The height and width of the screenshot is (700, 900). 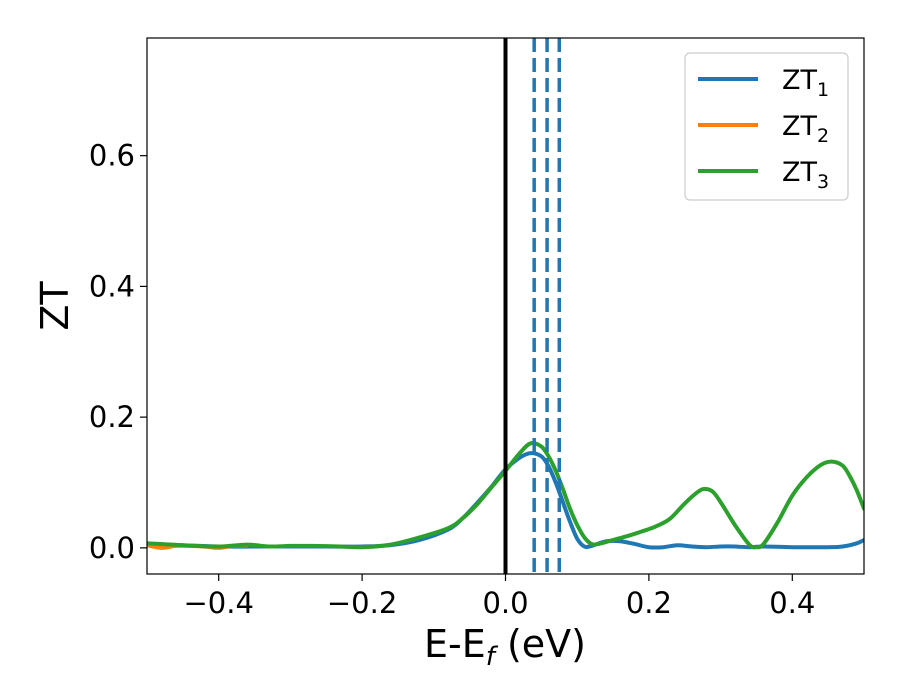 I want to click on series-line-zt3, so click(x=505, y=495).